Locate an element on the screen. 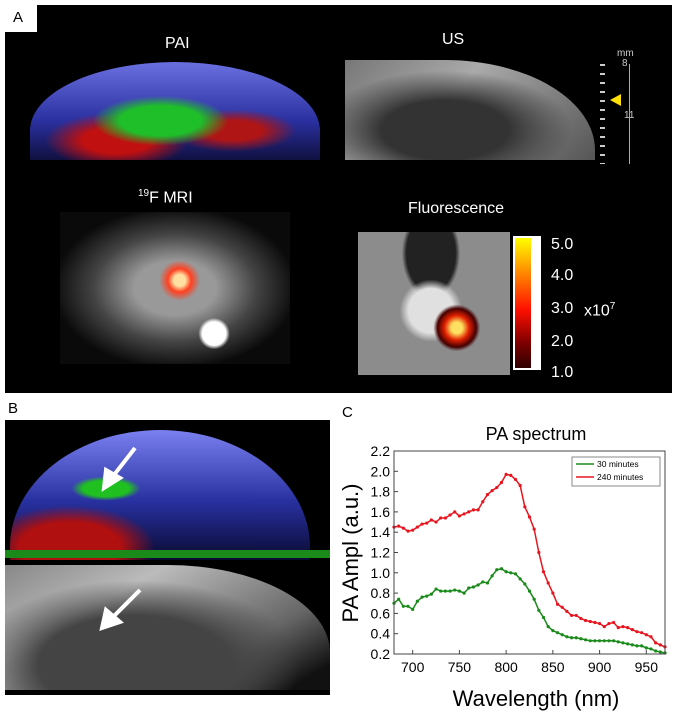 The height and width of the screenshot is (713, 678). scale-ticks is located at coordinates (602, 114).